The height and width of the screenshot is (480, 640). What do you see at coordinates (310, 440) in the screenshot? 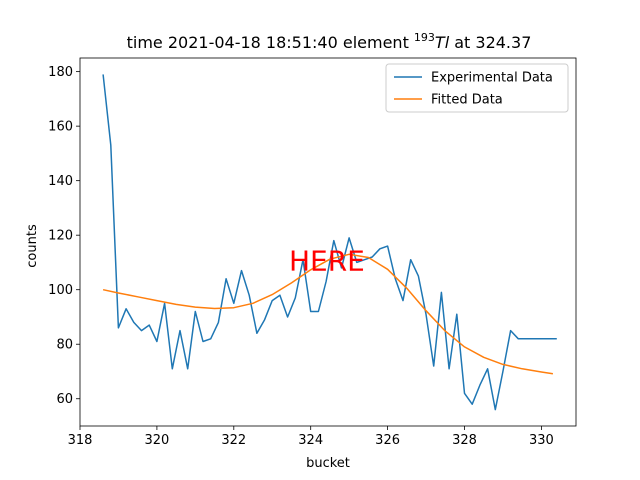
I see `x-tick-label: 324` at bounding box center [310, 440].